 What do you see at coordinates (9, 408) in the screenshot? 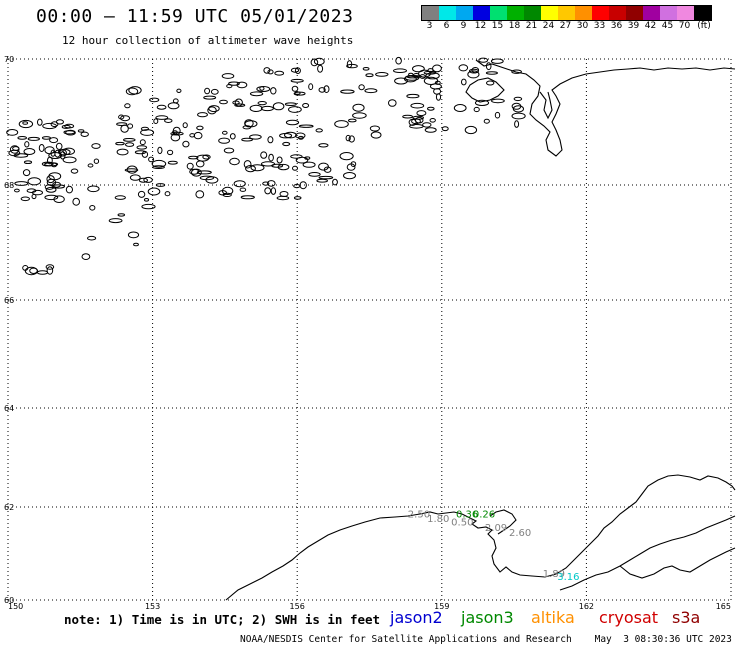
I see `latitude-label: 64` at bounding box center [9, 408].